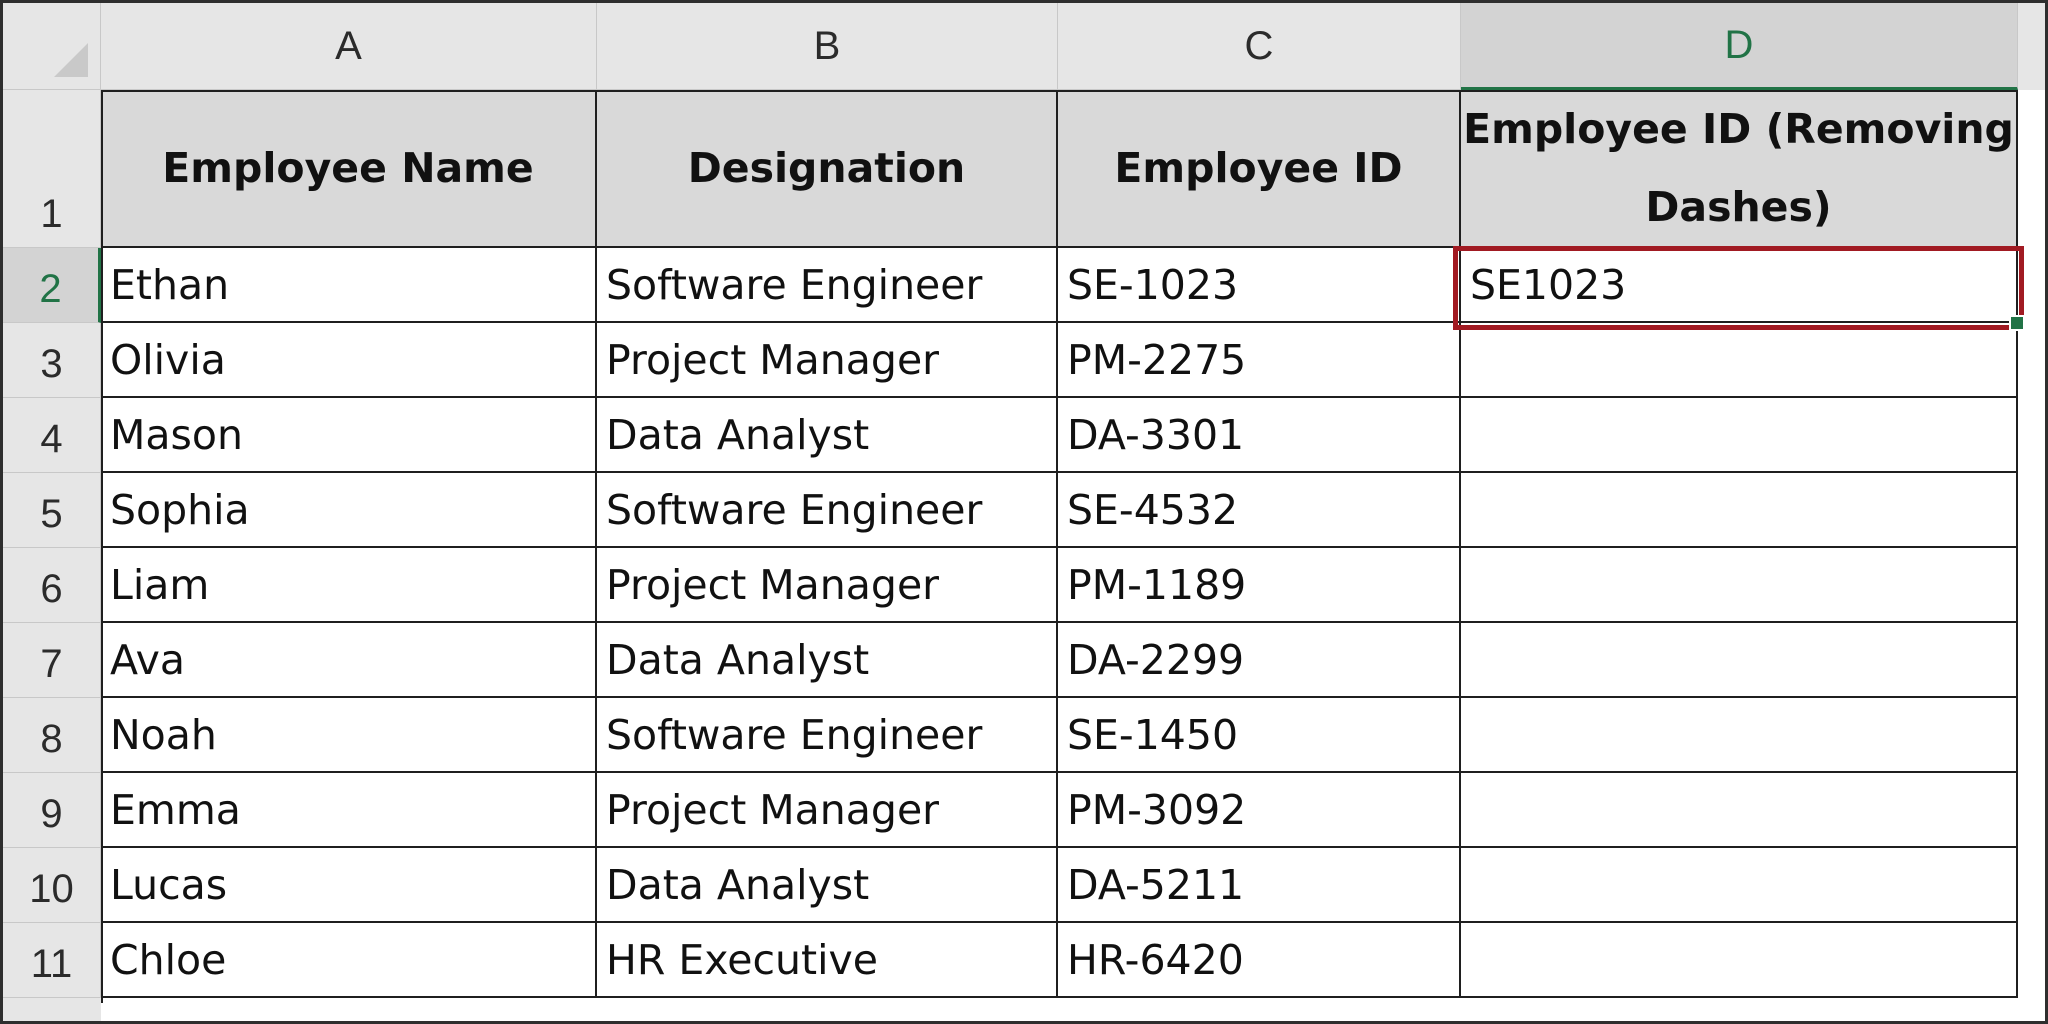  Describe the element at coordinates (1739, 960) in the screenshot. I see `cell-d11` at that location.